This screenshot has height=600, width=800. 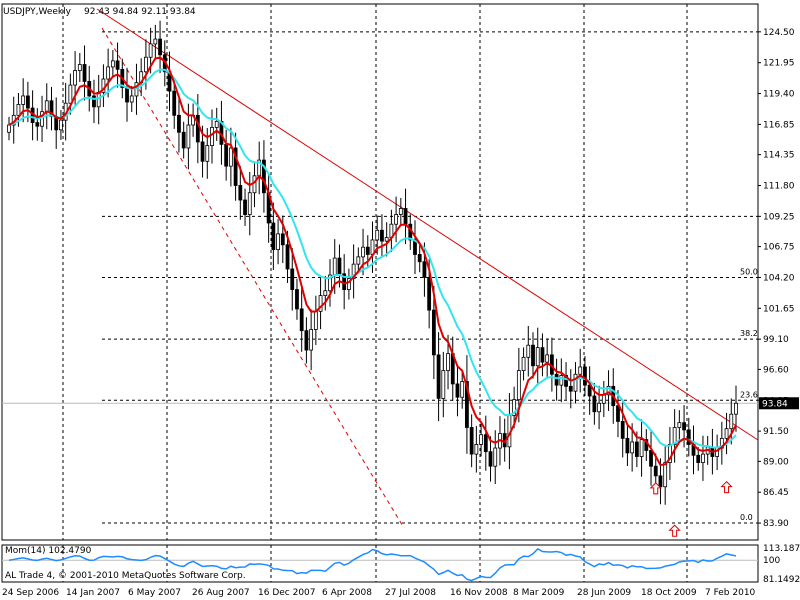 I want to click on y-axis-label: 101.65, so click(x=779, y=309).